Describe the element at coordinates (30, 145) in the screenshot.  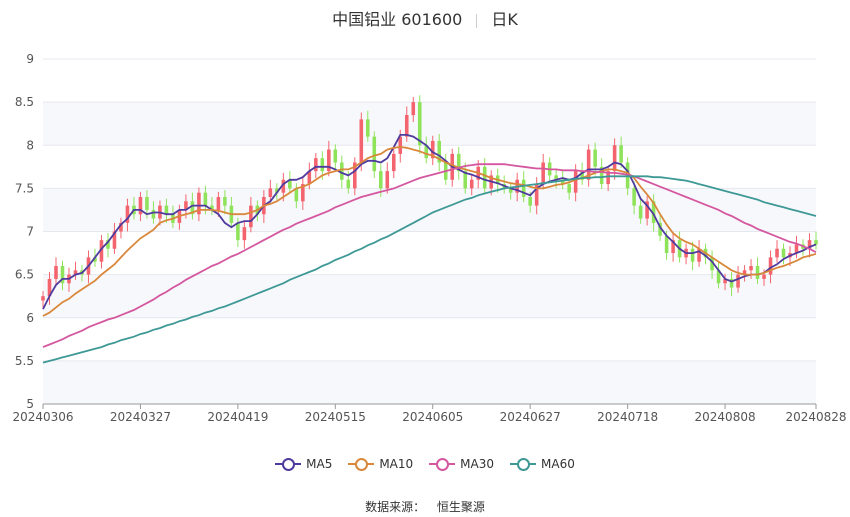
I see `y-tick-label: 8` at that location.